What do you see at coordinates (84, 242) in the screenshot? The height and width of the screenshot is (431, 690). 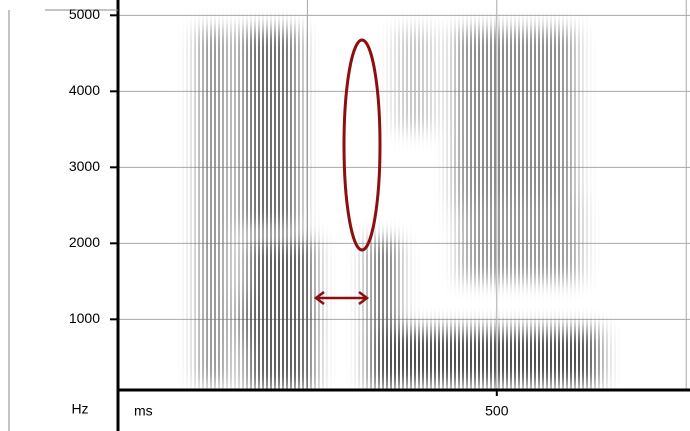 I see `y-tick-label: 2000` at bounding box center [84, 242].